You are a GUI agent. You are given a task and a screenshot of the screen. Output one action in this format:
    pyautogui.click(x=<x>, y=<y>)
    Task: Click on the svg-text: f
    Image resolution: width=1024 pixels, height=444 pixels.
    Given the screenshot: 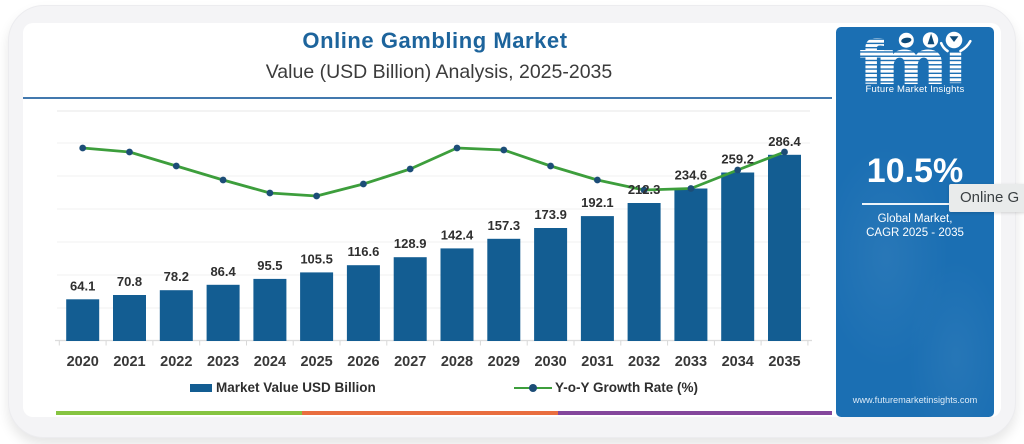 What is the action you would take?
    pyautogui.click(x=871, y=62)
    